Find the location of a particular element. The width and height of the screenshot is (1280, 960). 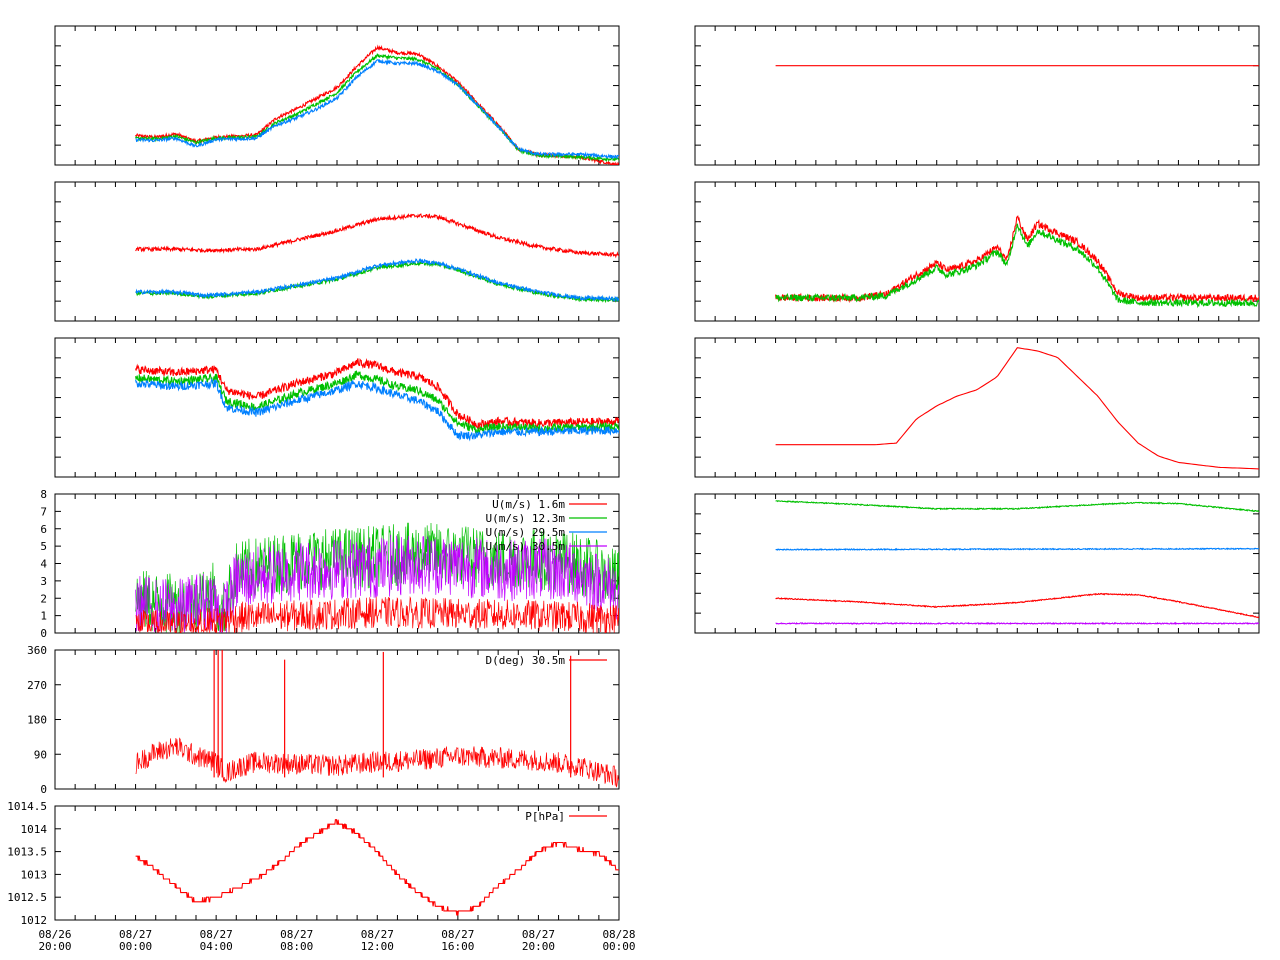

y-tick-label: 180 is located at coordinates (37, 720).